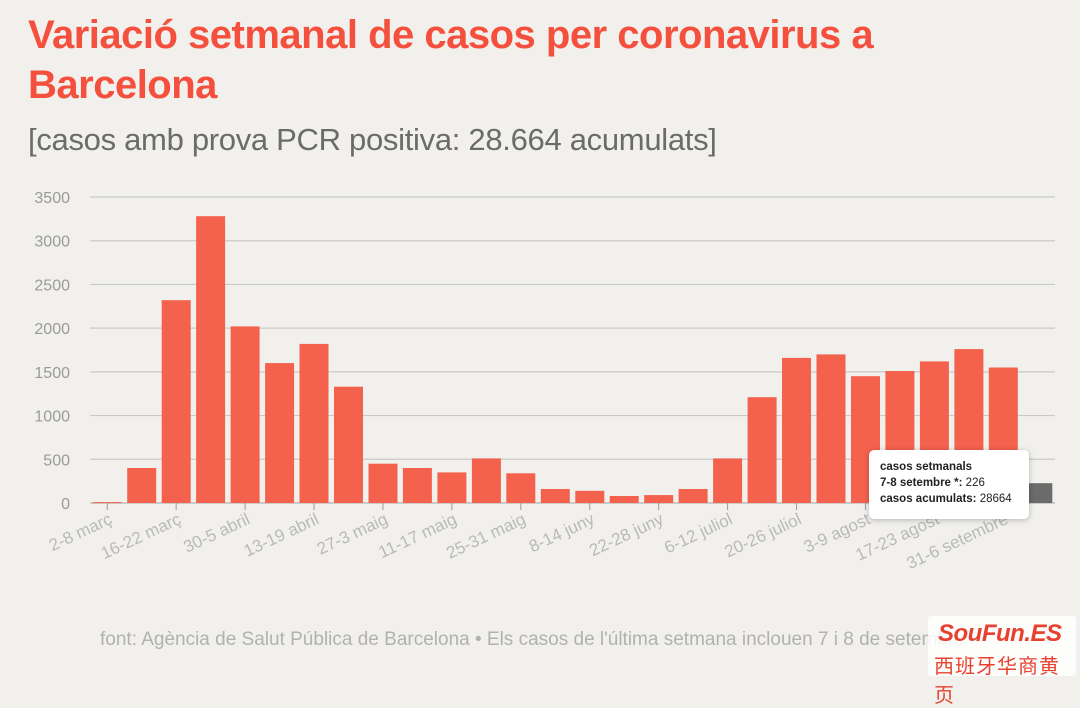 Image resolution: width=1080 pixels, height=708 pixels. I want to click on x-tick-label: 16-22 març, so click(141, 536).